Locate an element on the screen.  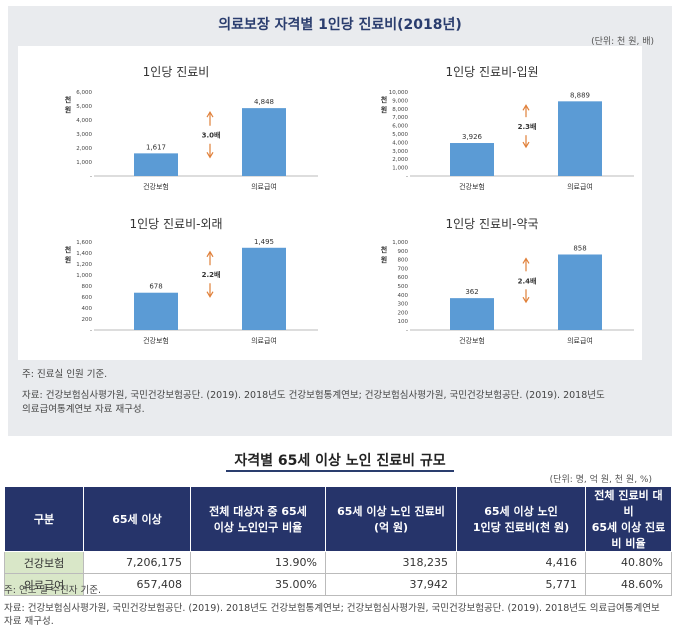
table-source-line2: 자료 재구성. is located at coordinates (29, 621).